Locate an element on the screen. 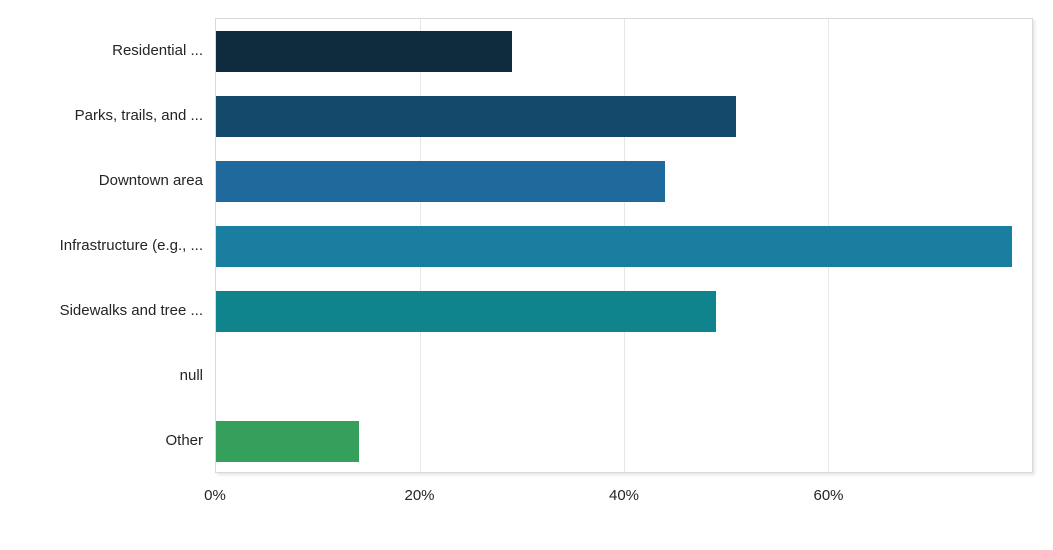 This screenshot has width=1053, height=550. x-tick-label: 60% is located at coordinates (828, 495).